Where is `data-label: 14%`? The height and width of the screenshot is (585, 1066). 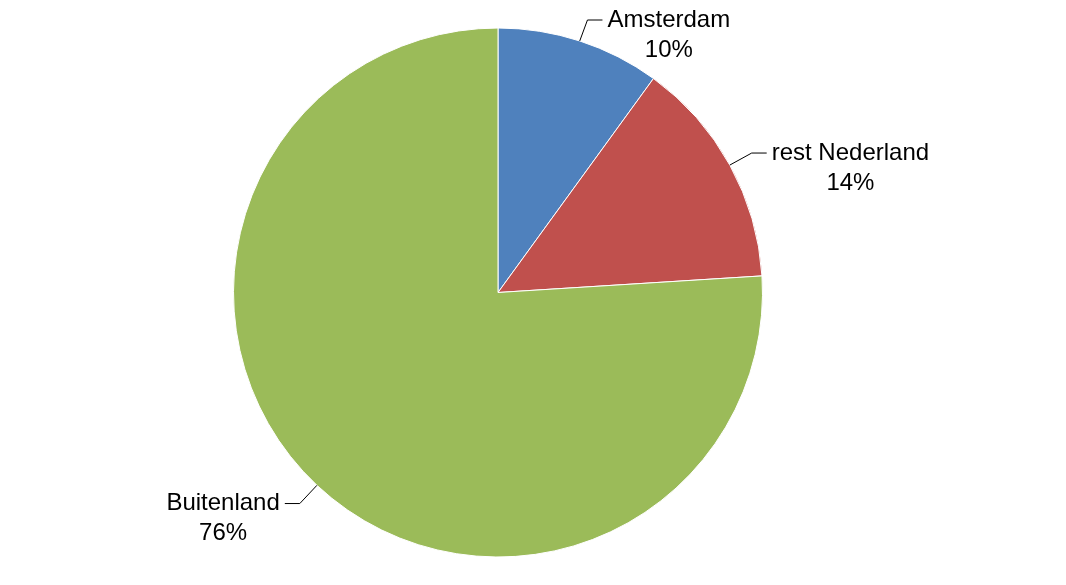 data-label: 14% is located at coordinates (850, 181).